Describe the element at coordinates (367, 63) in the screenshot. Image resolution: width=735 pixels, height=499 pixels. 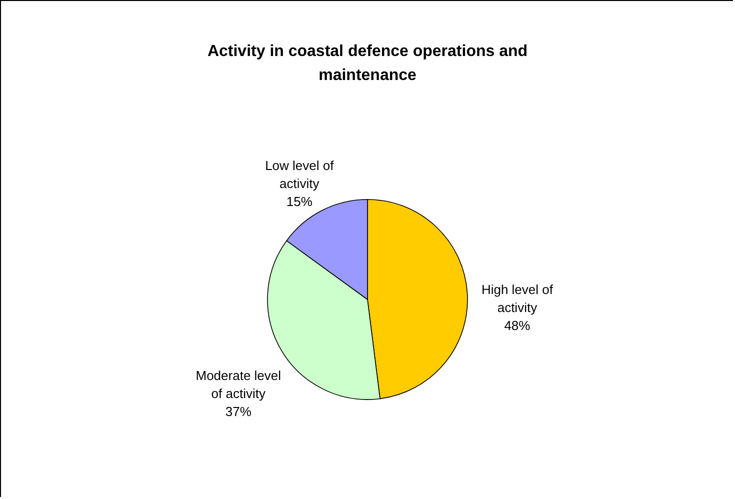
I see `chart-title: Activity in coastal defence operations and maintenance` at that location.